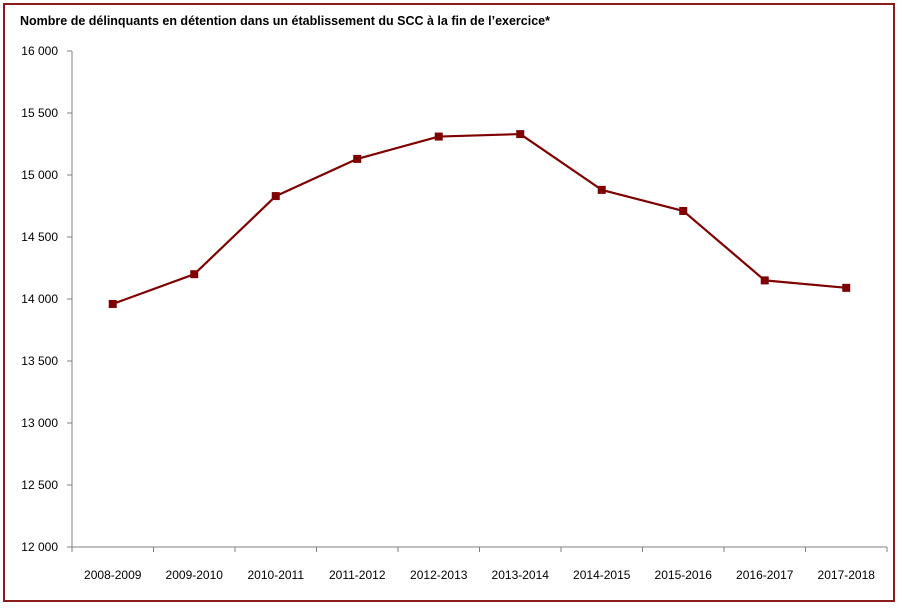 The width and height of the screenshot is (902, 609). Describe the element at coordinates (439, 575) in the screenshot. I see `x-tick-label: 2012-2013` at that location.